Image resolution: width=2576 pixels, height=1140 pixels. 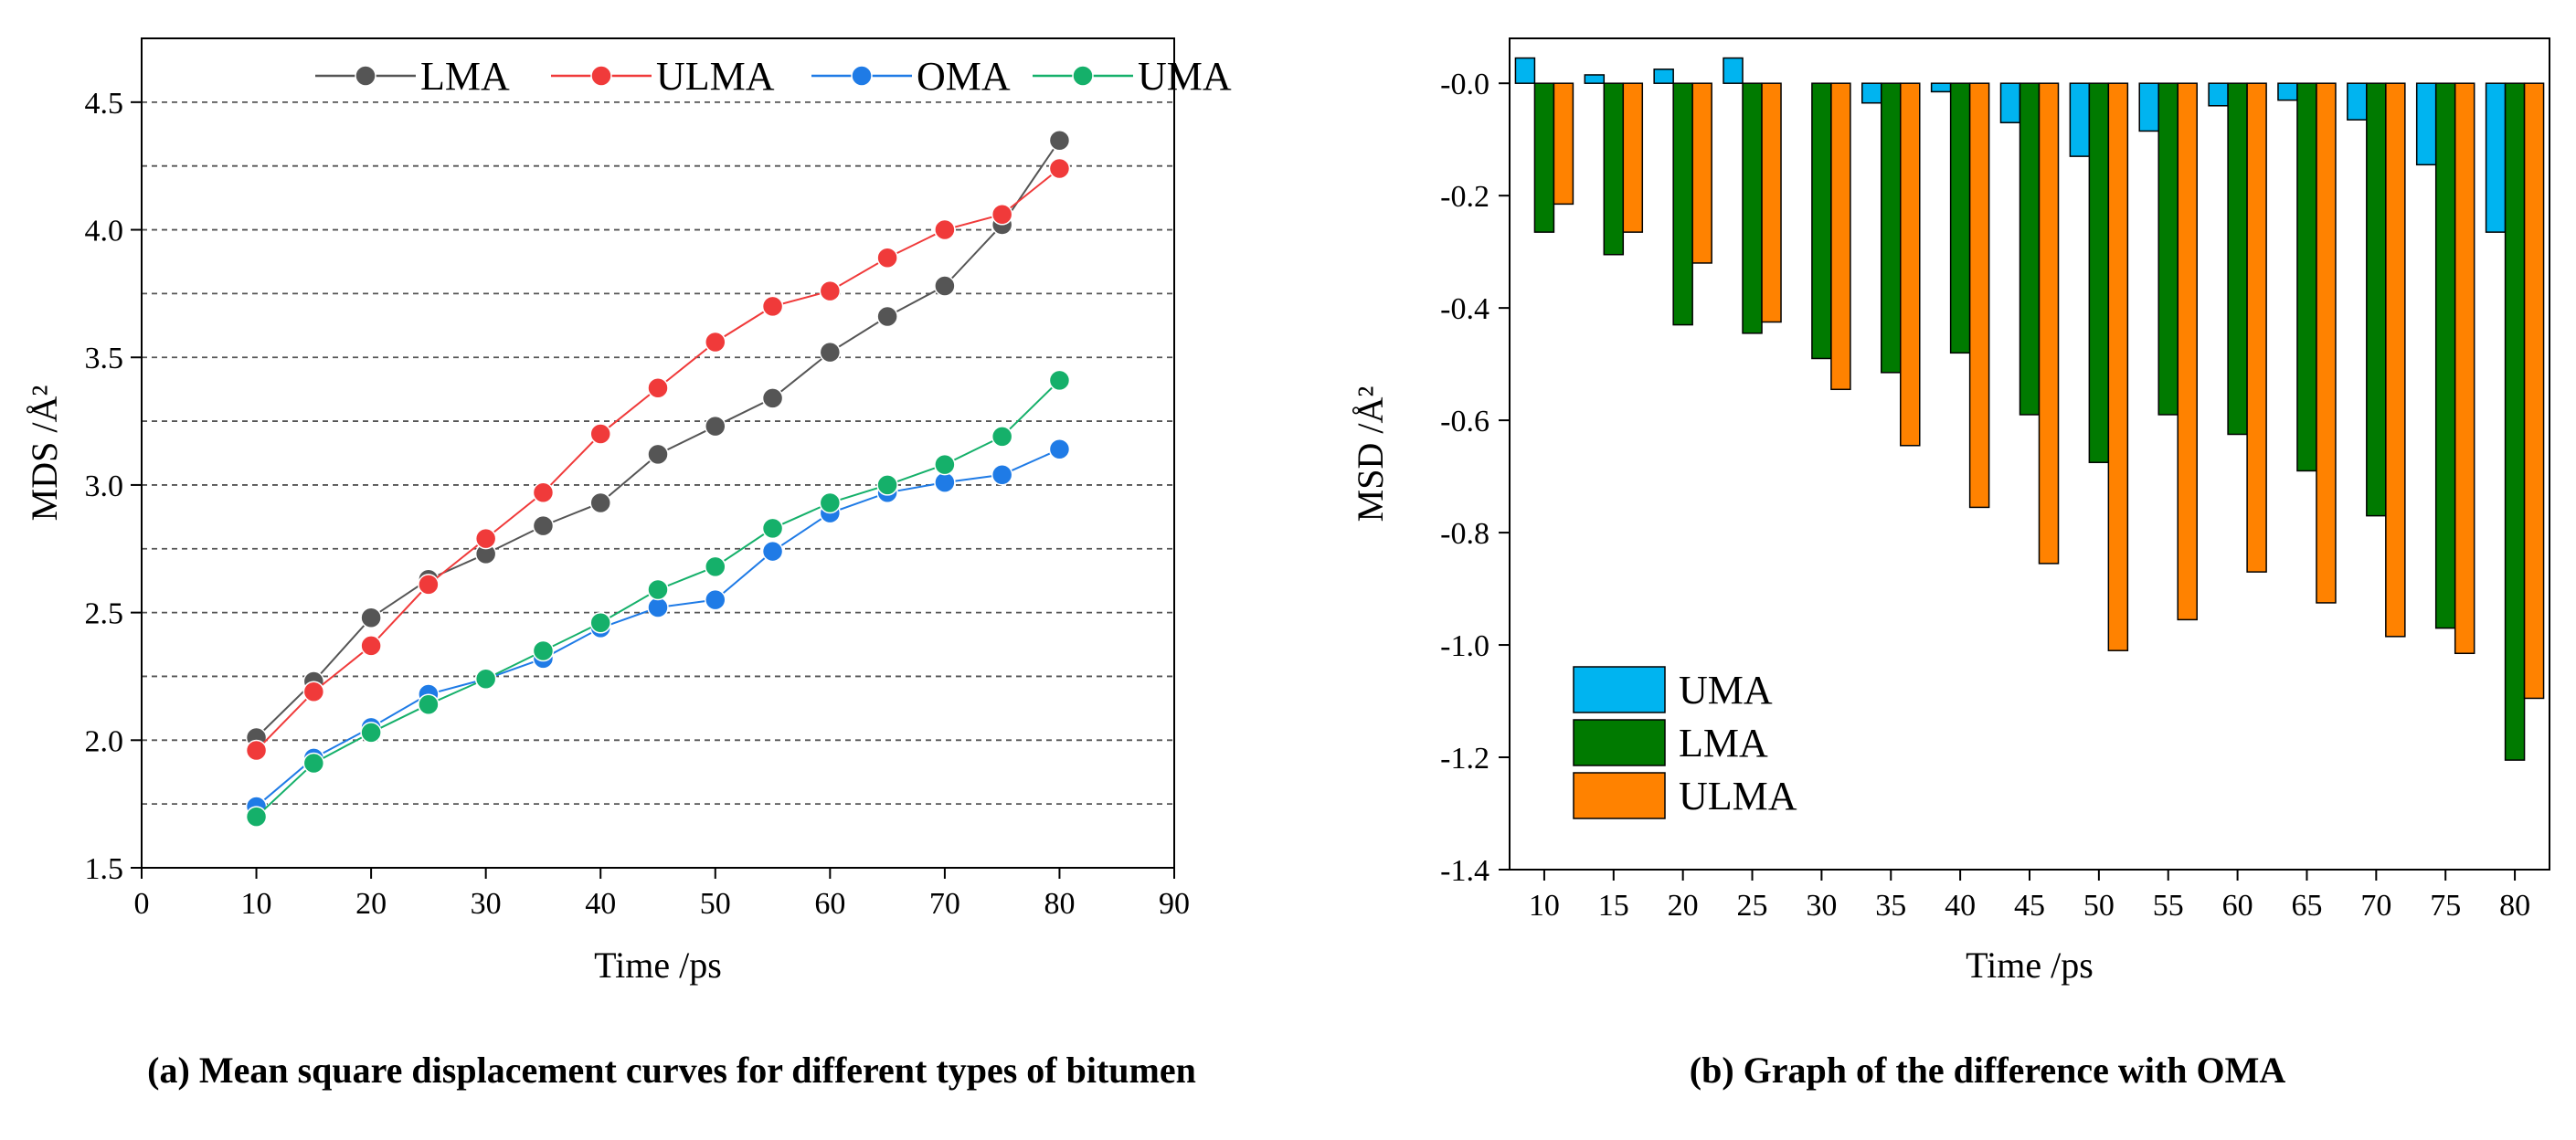 I want to click on caption-b: (b) Graph of the difference with OMA, so click(x=1988, y=1070).